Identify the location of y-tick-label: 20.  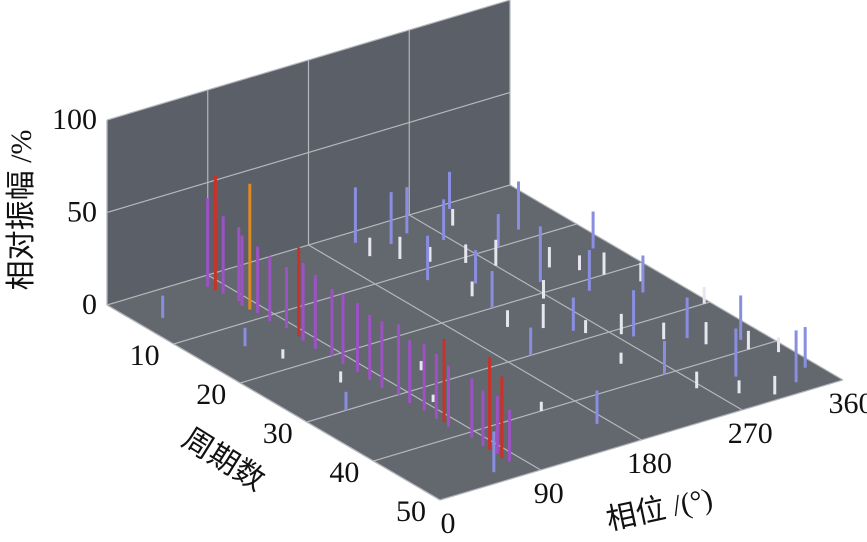
(211, 394).